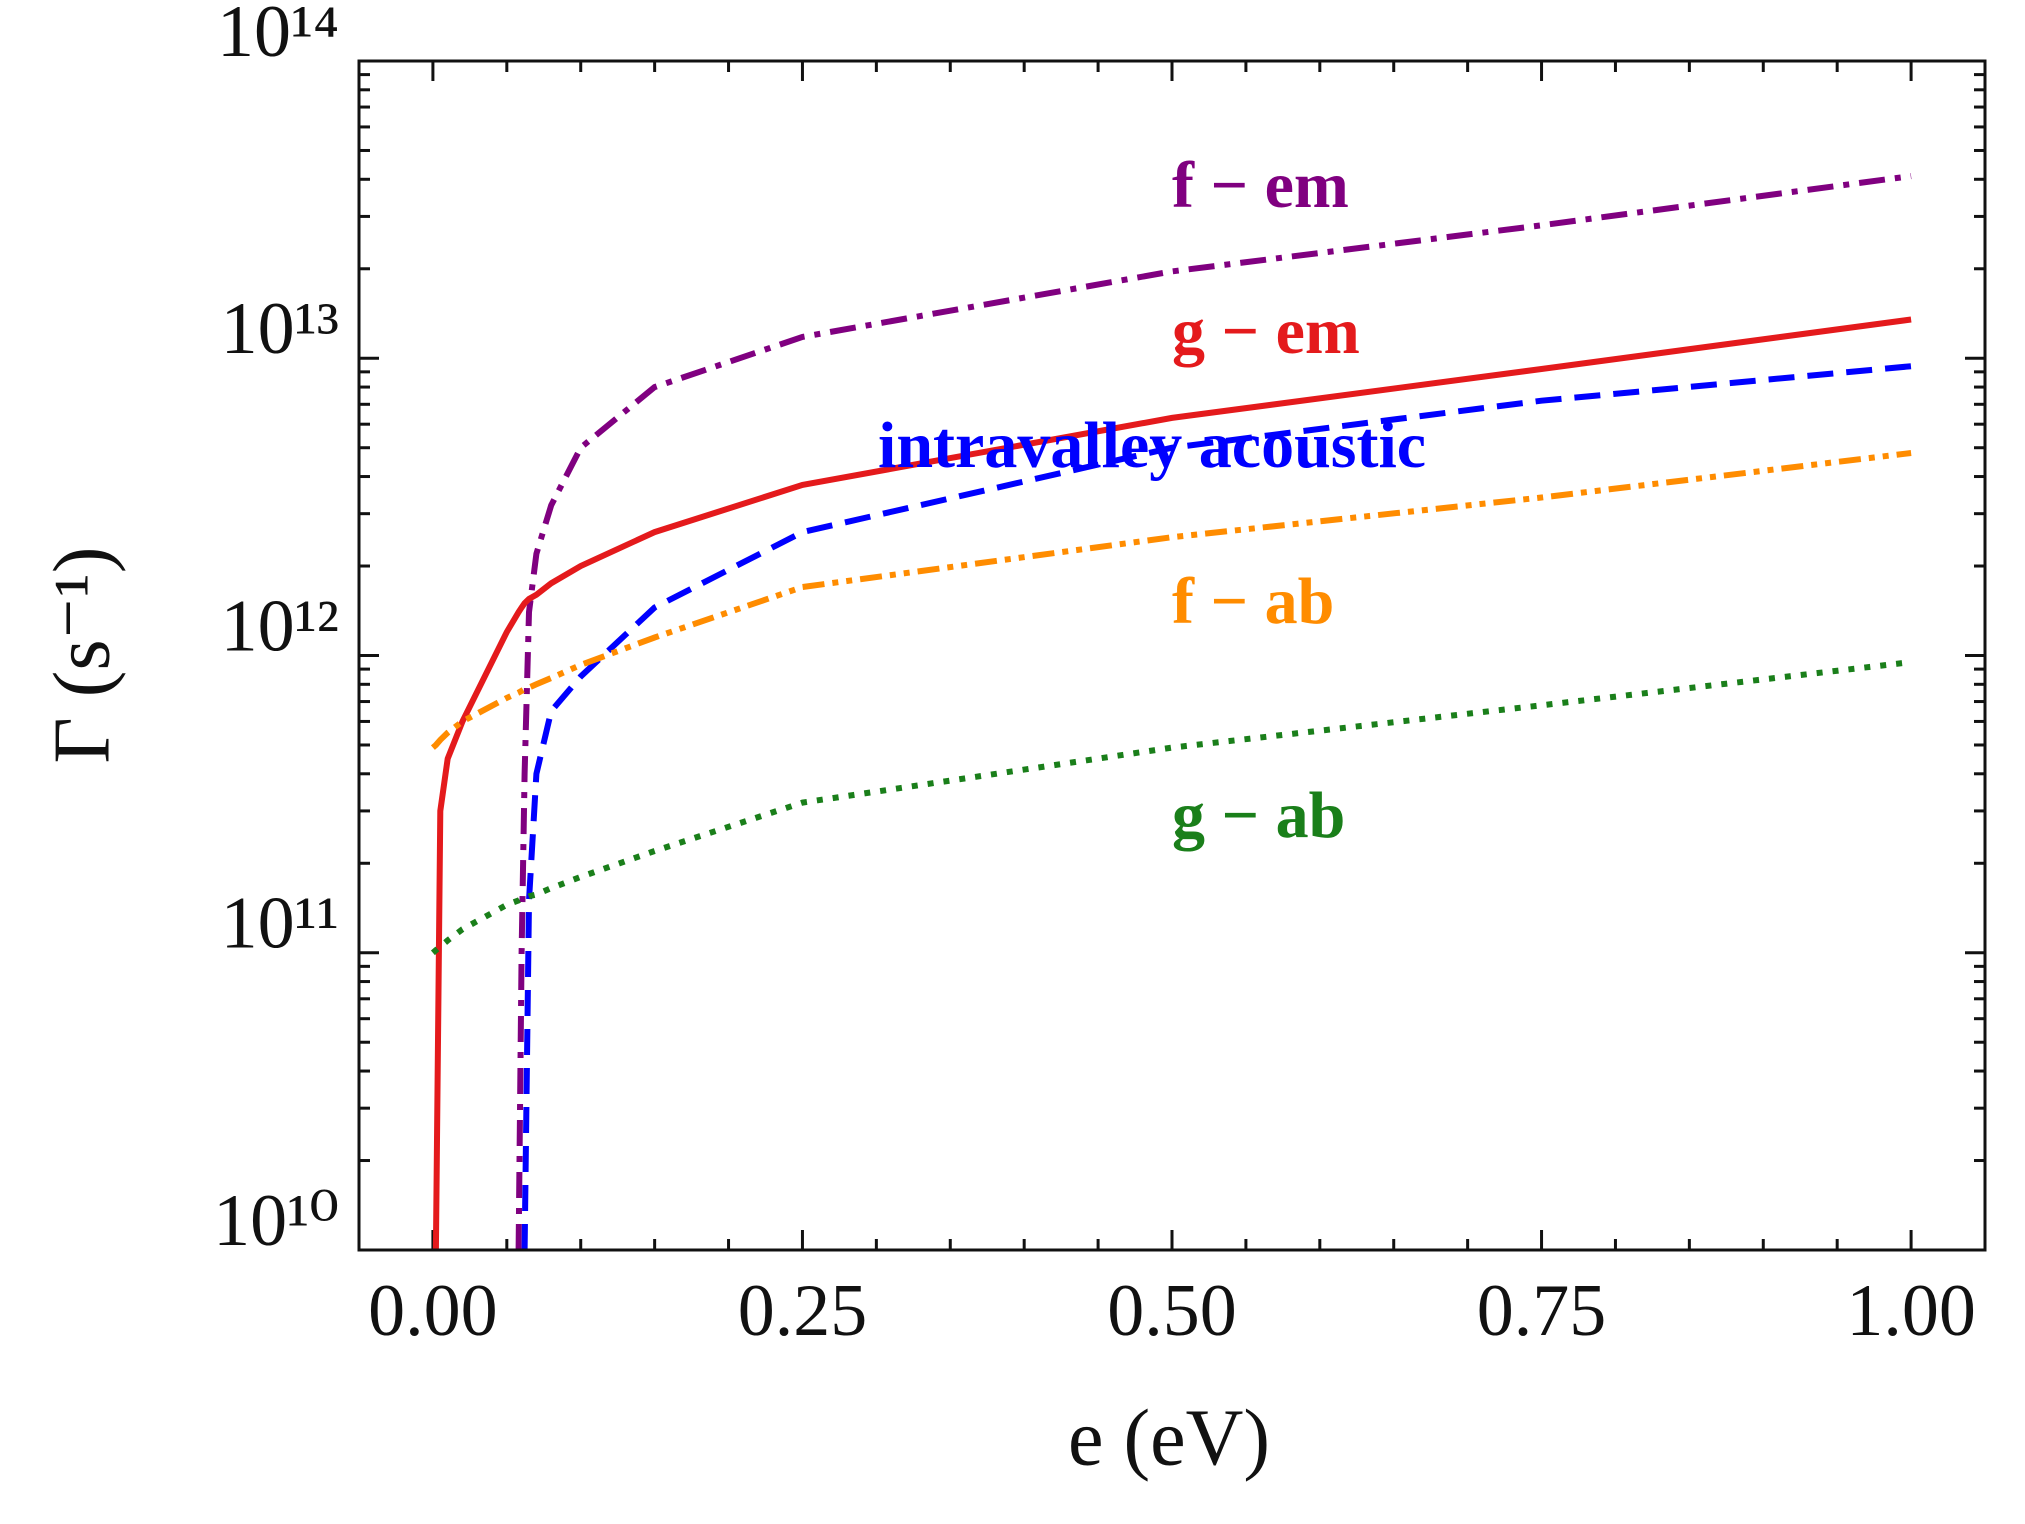  What do you see at coordinates (433, 1311) in the screenshot?
I see `x-tick-label: 0.00` at bounding box center [433, 1311].